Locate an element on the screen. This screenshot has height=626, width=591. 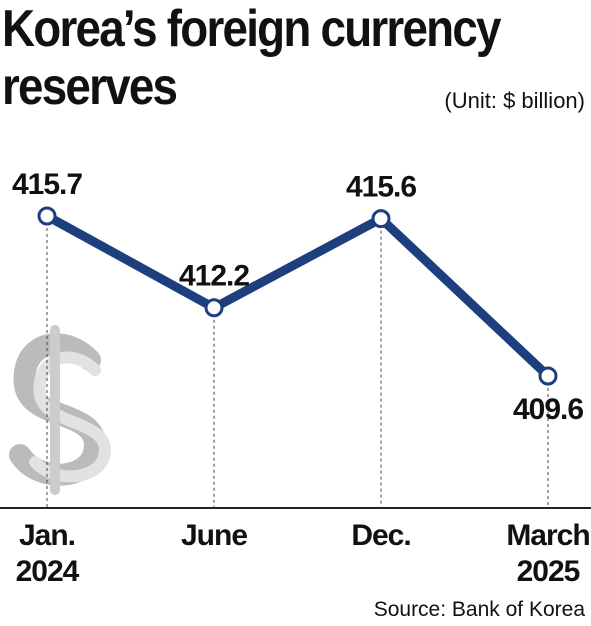
value-label: 415.7 is located at coordinates (47, 184).